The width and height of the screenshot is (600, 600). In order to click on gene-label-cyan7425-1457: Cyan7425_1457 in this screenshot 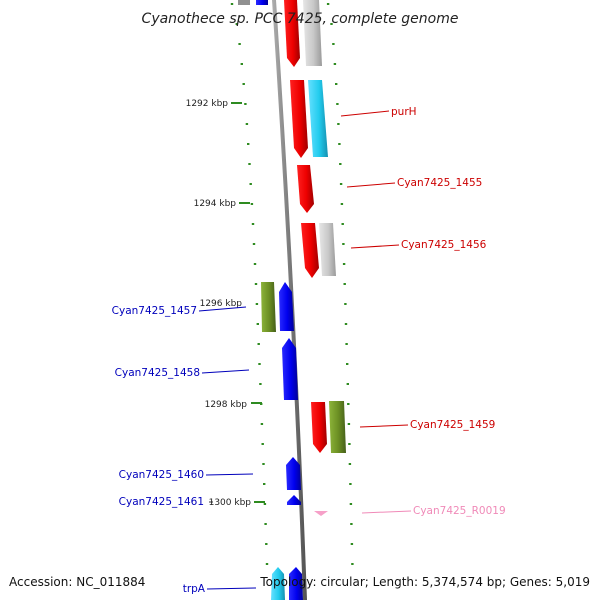, I will do `click(154, 311)`.